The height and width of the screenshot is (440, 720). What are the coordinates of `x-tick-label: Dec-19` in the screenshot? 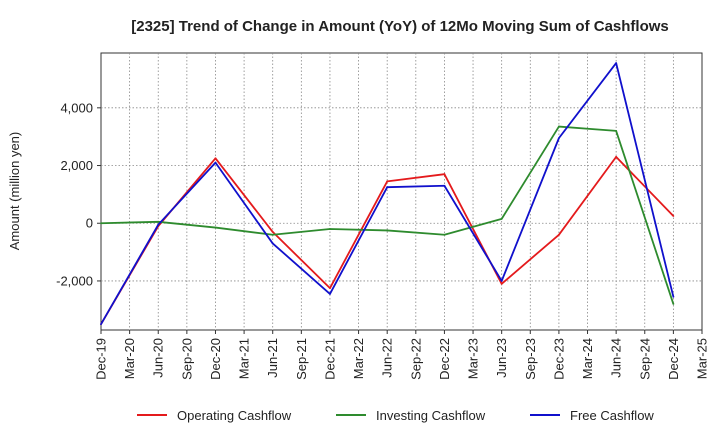 It's located at (101, 359).